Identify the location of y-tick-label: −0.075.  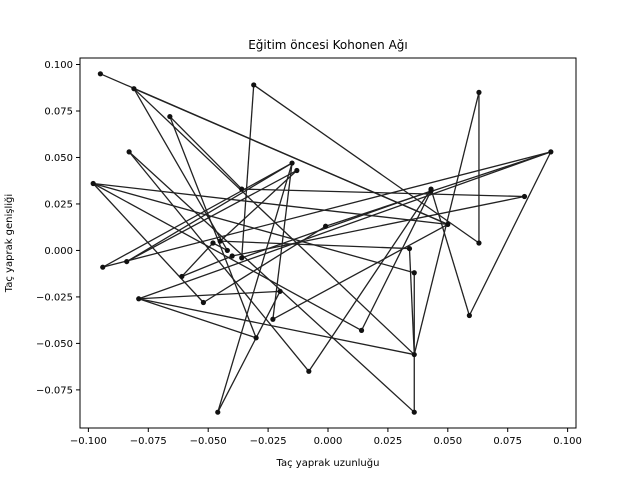
(54, 390).